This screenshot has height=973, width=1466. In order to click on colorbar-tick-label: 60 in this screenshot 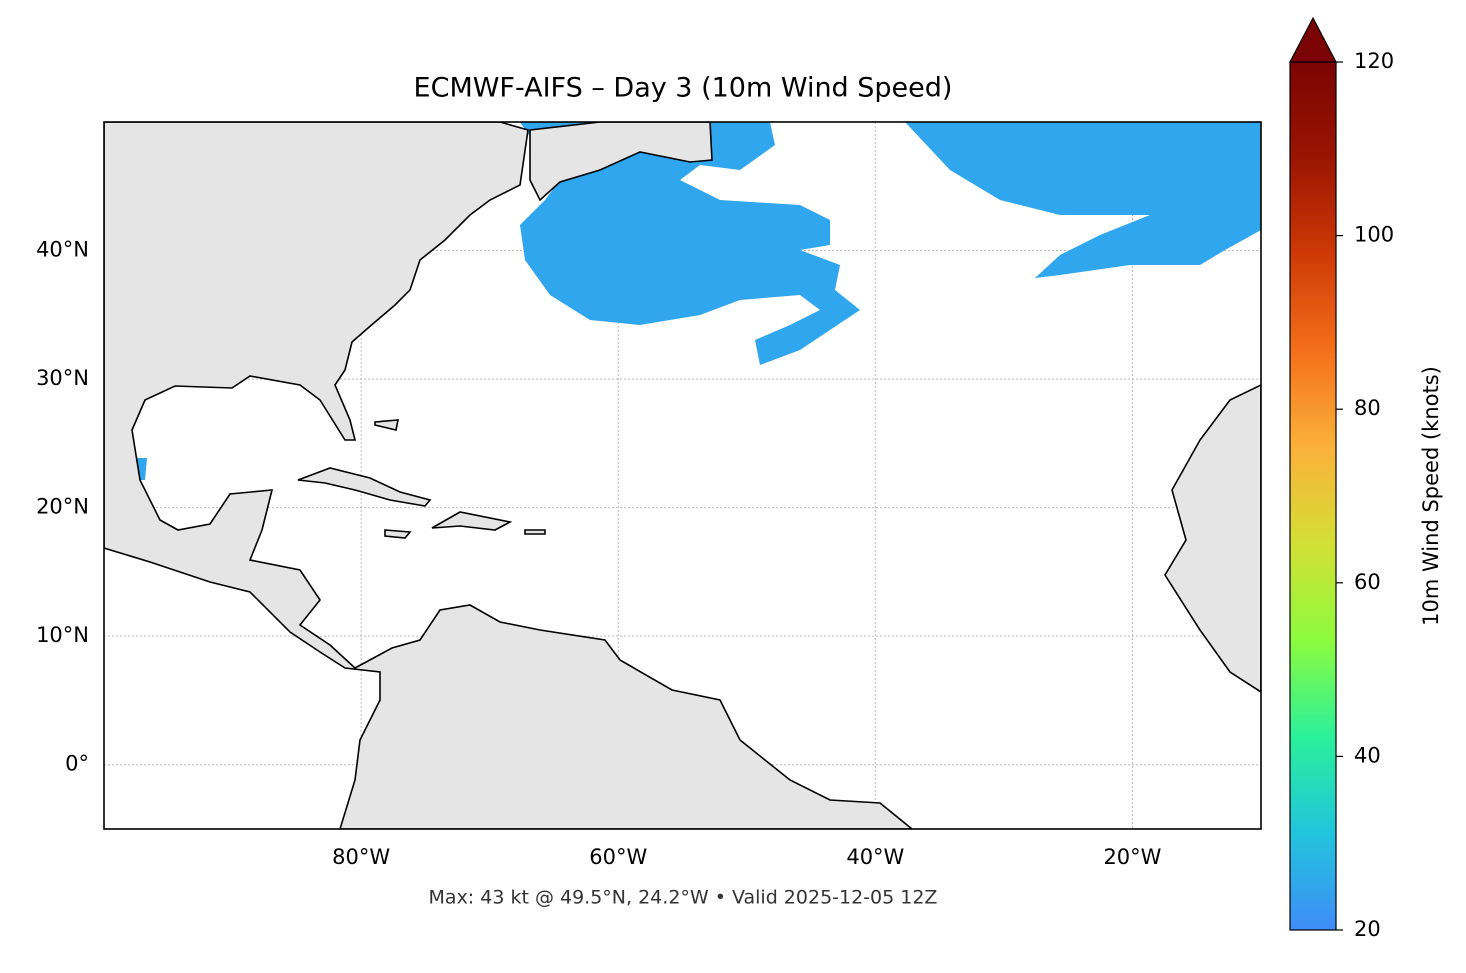, I will do `click(1367, 582)`.